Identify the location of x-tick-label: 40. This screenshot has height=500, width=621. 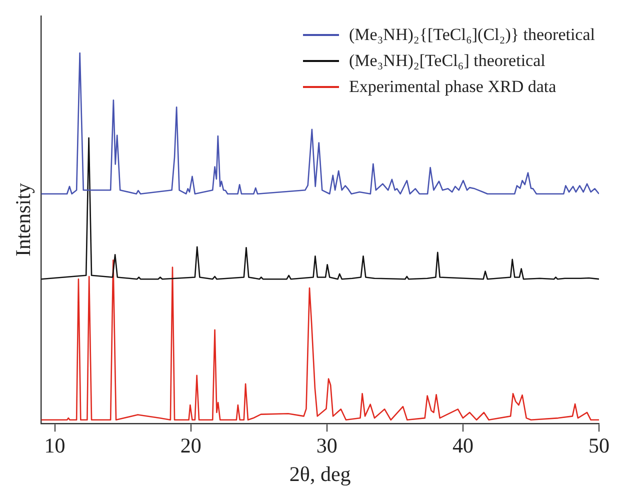
(463, 446).